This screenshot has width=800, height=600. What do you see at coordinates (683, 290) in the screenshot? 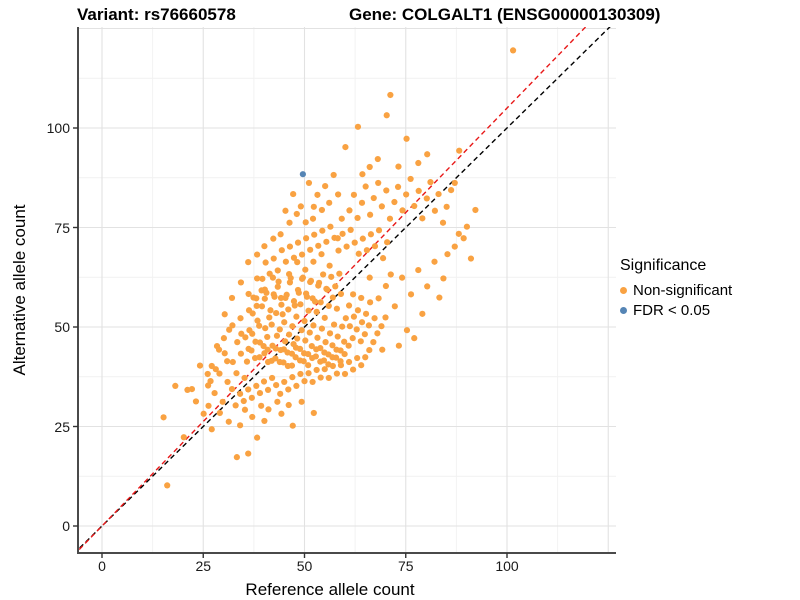
I see `legend-item-label: Non-significant` at bounding box center [683, 290].